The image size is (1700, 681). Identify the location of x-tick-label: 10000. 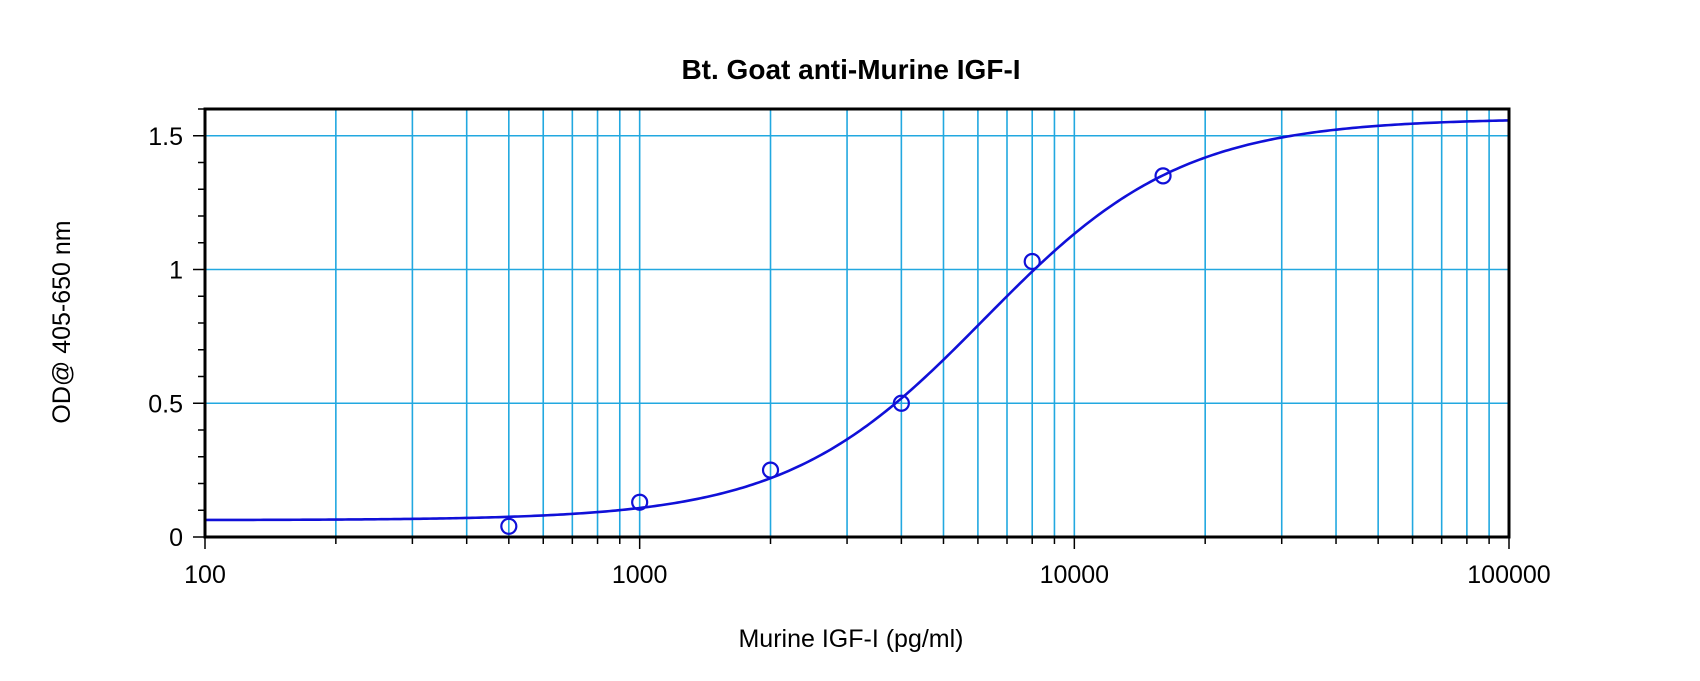
(1075, 575).